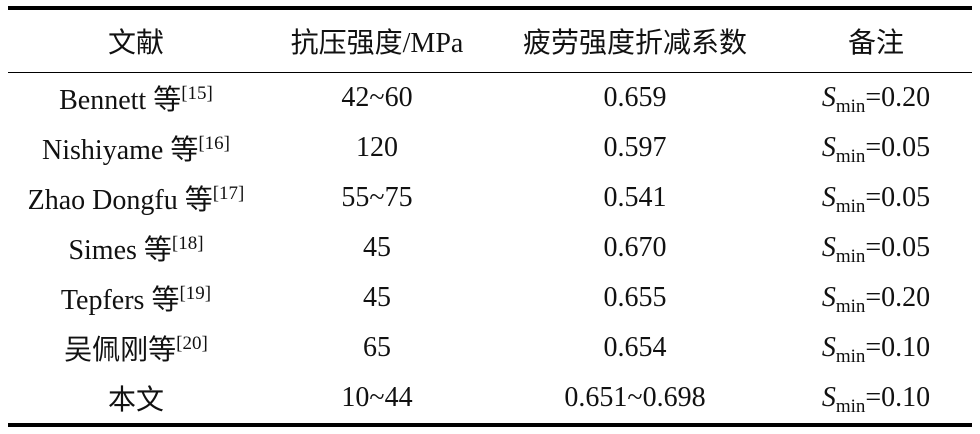 The width and height of the screenshot is (980, 434). What do you see at coordinates (875, 43) in the screenshot?
I see `header-cell: 备注` at bounding box center [875, 43].